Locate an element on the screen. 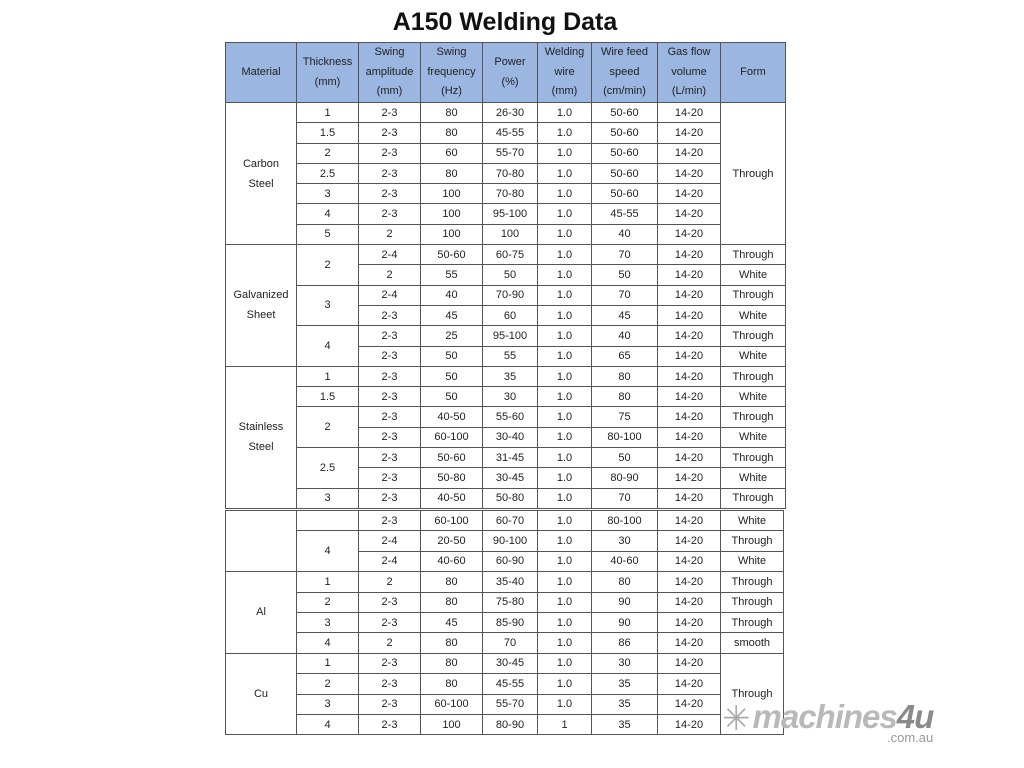  logo-text: machines4u is located at coordinates (843, 716).